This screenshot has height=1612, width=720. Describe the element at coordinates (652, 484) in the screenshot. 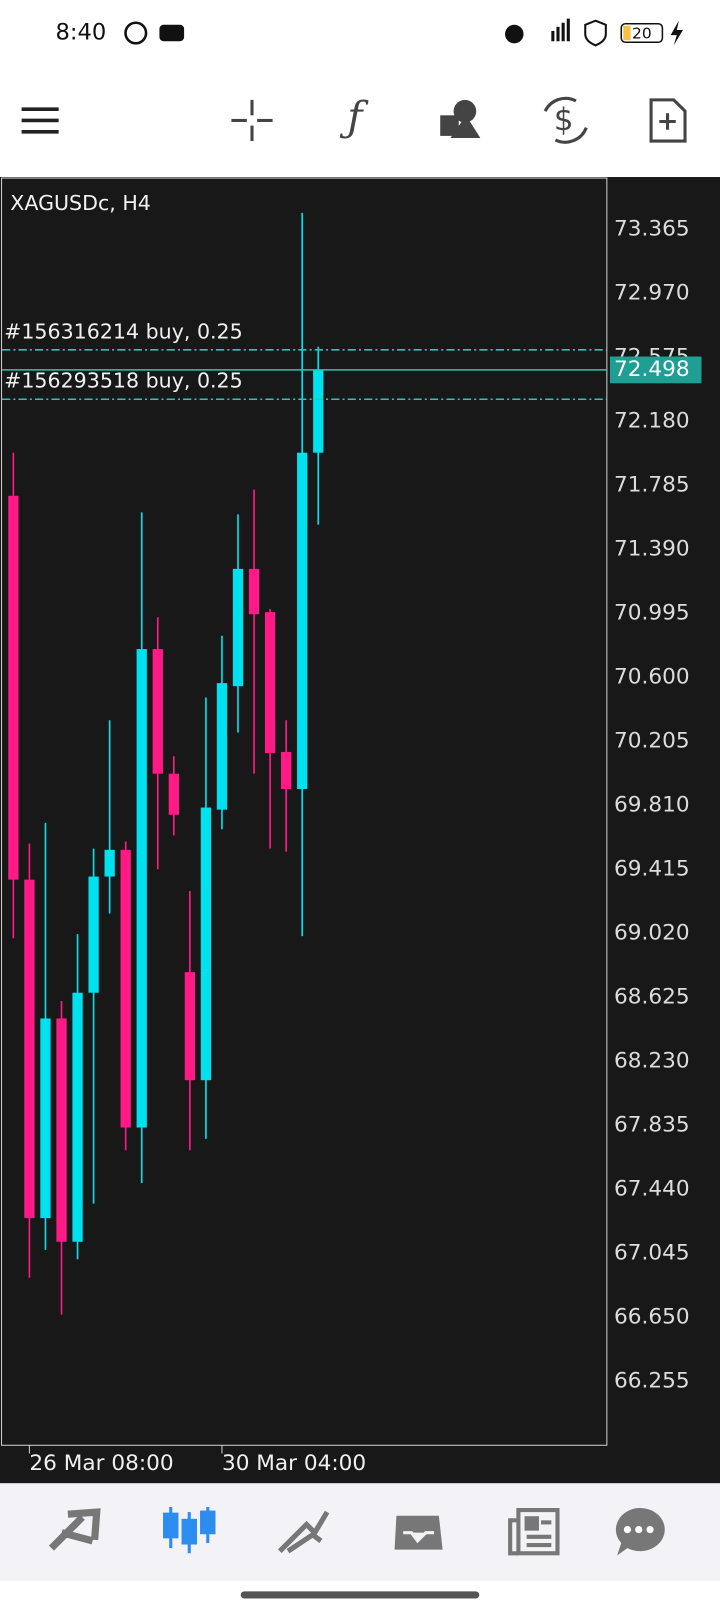

I see `y-tick-label: 71.785` at that location.